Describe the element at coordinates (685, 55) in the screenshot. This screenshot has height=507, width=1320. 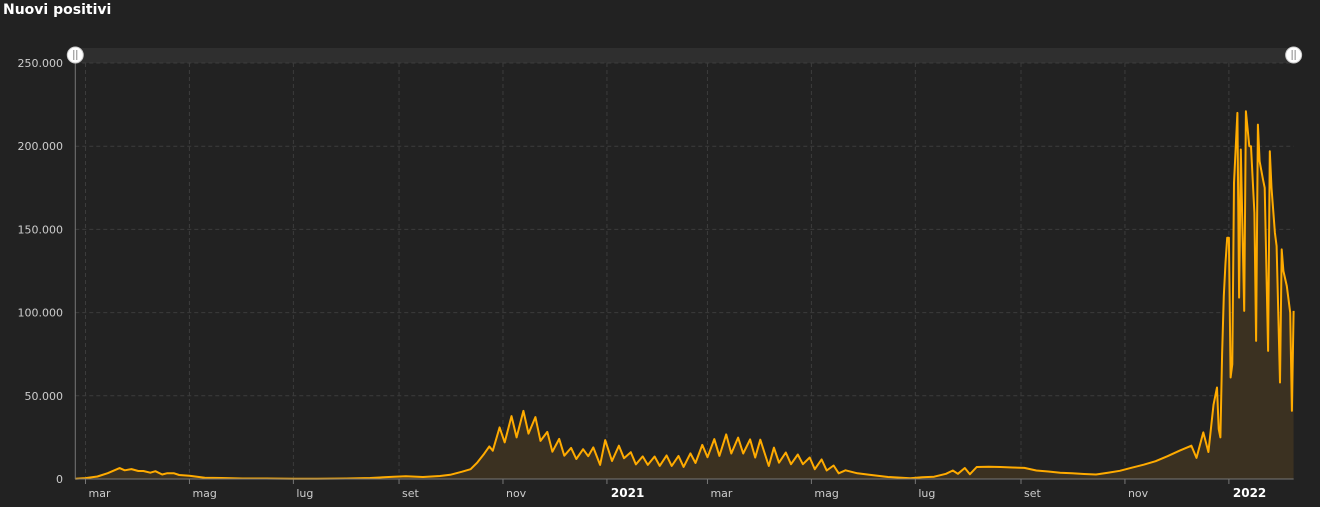
I see `navigator-band` at that location.